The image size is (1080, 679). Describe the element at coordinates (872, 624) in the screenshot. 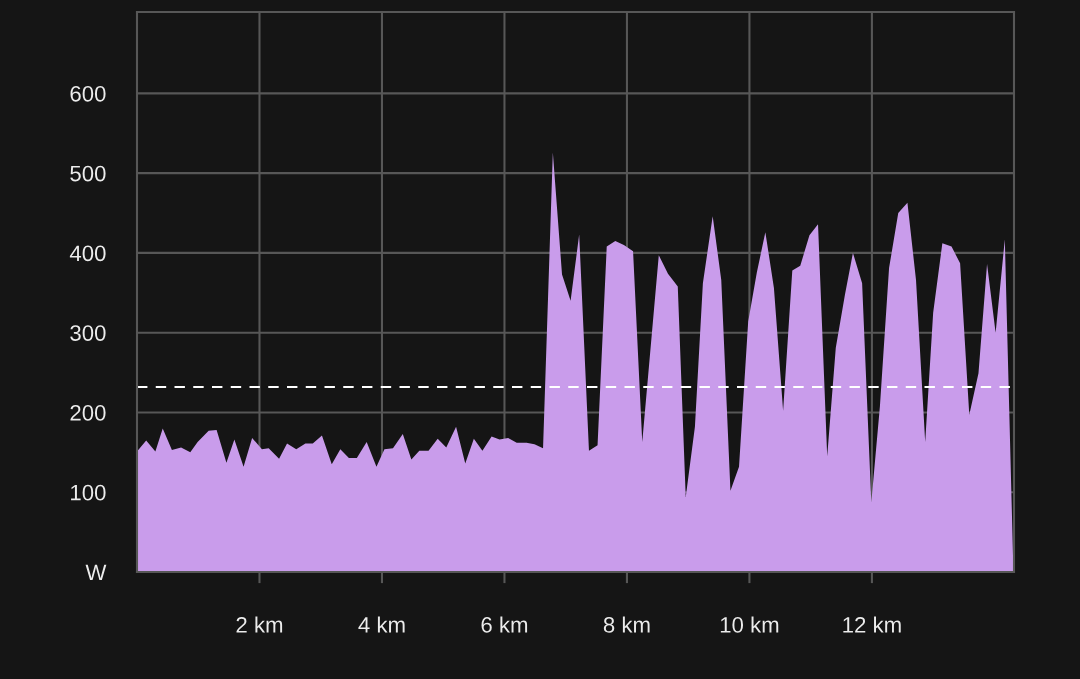

I see `x-tick-label: 12 km` at that location.